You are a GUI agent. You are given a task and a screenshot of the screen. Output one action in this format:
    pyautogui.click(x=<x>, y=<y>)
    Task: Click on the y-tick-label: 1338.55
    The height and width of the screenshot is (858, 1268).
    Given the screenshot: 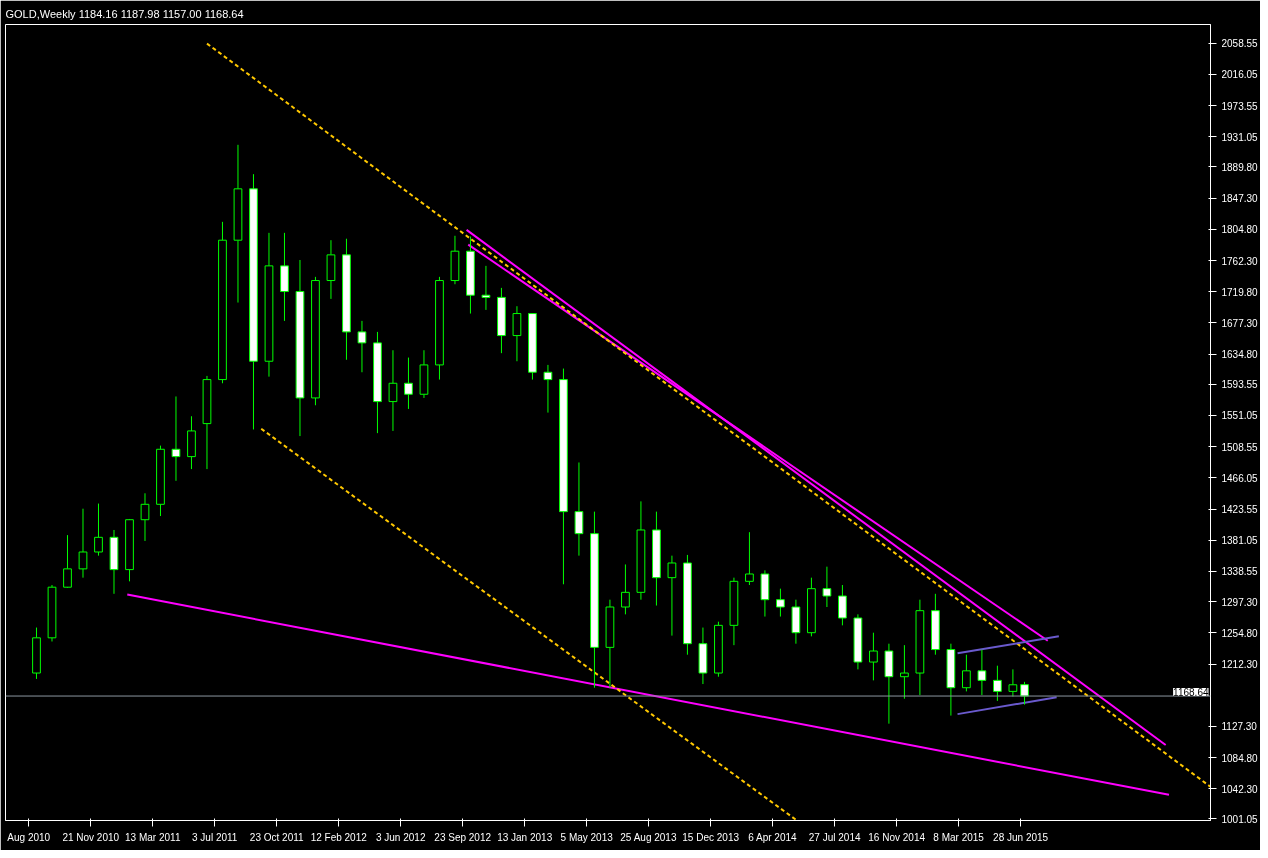 What is the action you would take?
    pyautogui.click(x=1240, y=572)
    